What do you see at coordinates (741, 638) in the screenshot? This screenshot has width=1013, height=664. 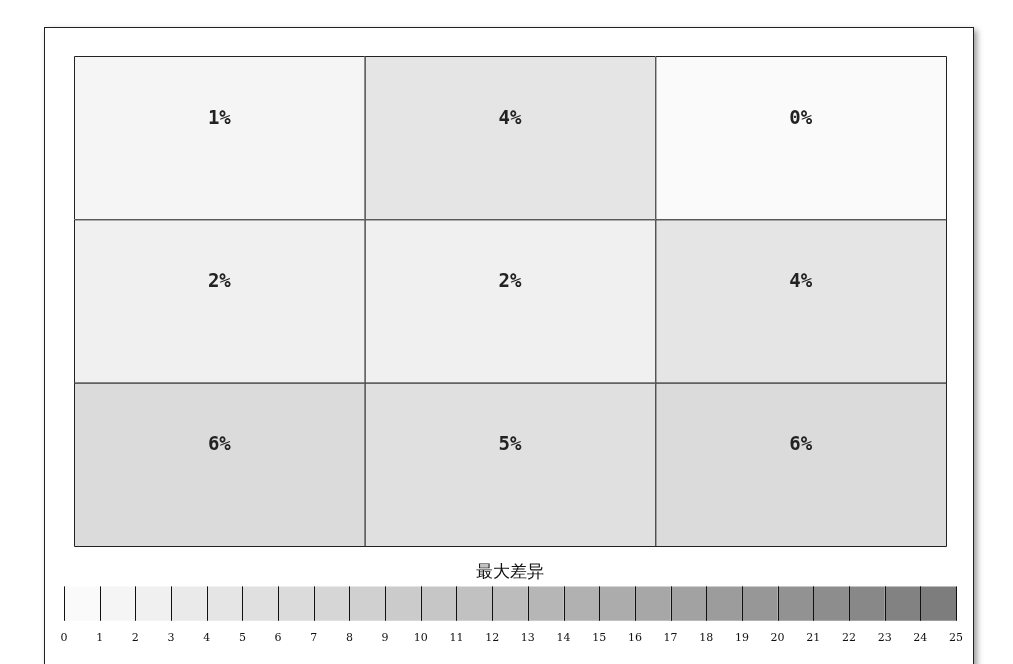 I see `color-bar-label: 19` at bounding box center [741, 638].